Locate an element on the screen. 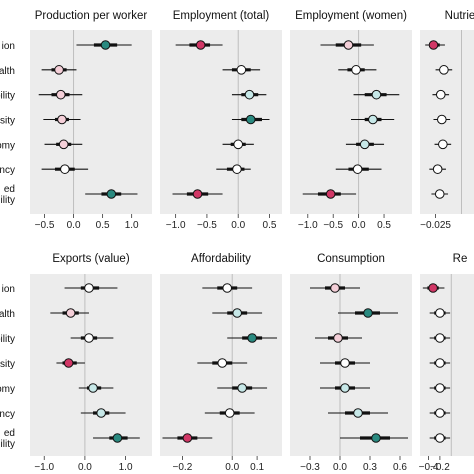  x-tick-label: −0.4 is located at coordinates (429, 467).